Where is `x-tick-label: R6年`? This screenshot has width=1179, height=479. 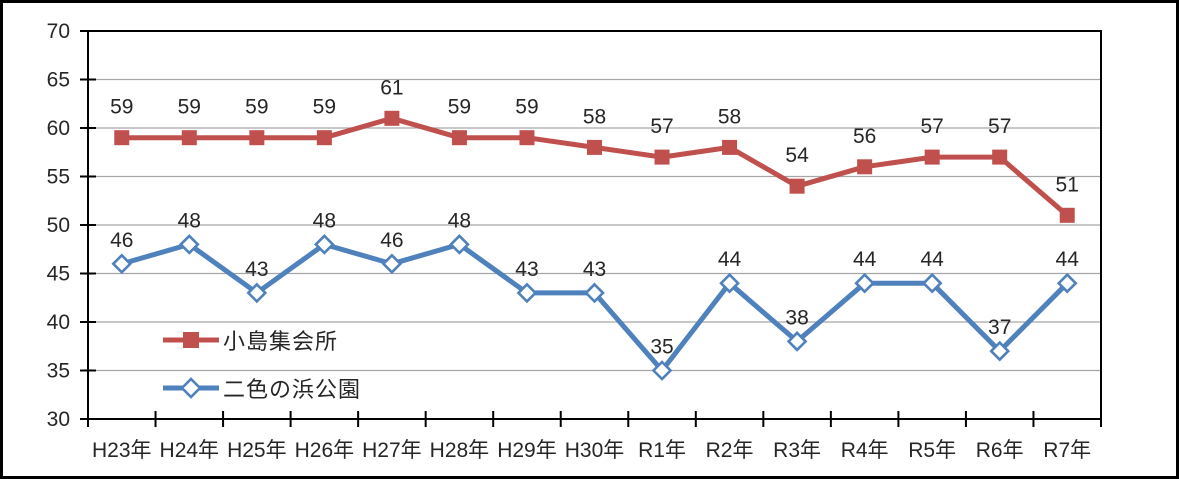
x-tick-label: R6年 is located at coordinates (1000, 450).